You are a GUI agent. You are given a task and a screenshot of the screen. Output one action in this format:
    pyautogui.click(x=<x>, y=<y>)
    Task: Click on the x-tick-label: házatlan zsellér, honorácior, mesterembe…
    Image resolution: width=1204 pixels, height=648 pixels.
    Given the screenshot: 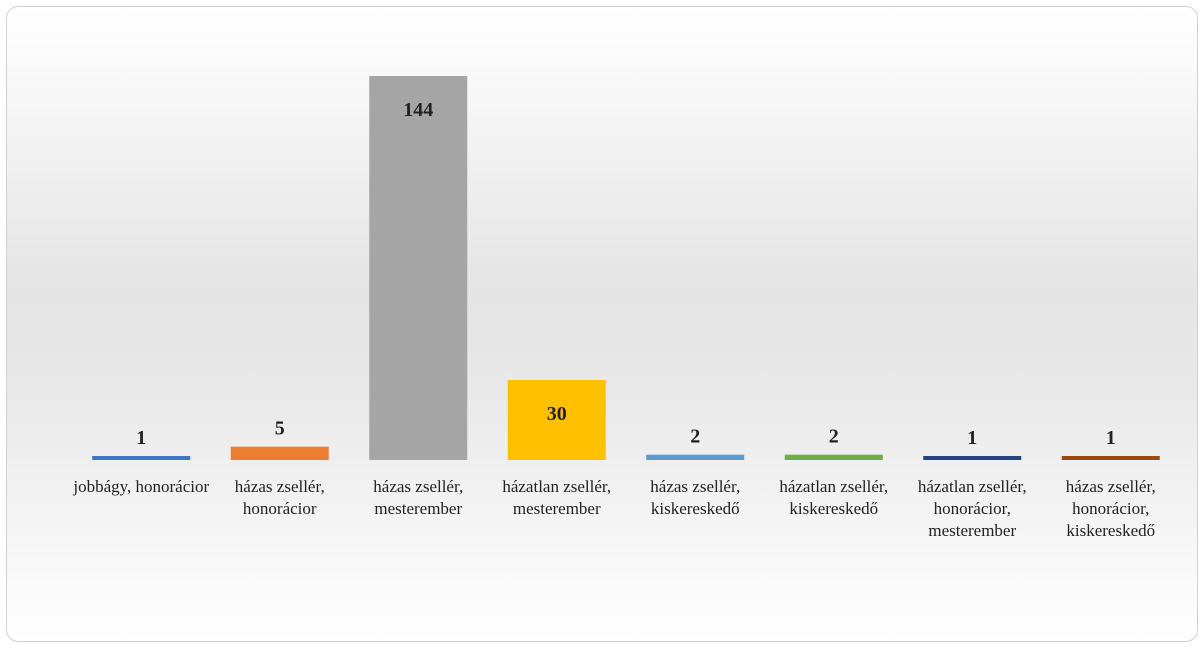 What is the action you would take?
    pyautogui.click(x=972, y=508)
    